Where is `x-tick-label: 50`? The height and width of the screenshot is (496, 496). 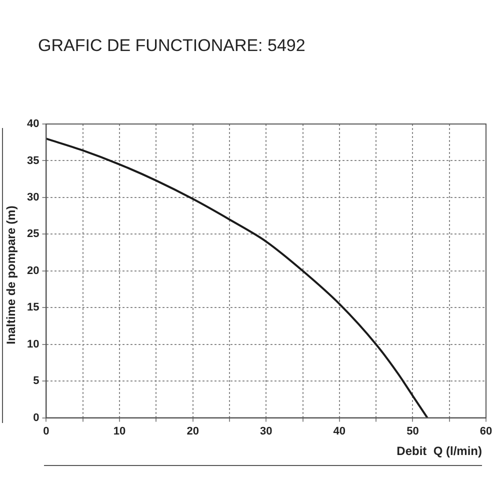 x-tick-label: 50 is located at coordinates (412, 431).